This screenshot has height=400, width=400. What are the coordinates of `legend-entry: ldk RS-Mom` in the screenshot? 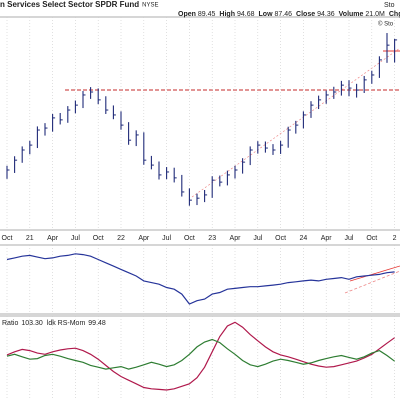 It's located at (66, 323).